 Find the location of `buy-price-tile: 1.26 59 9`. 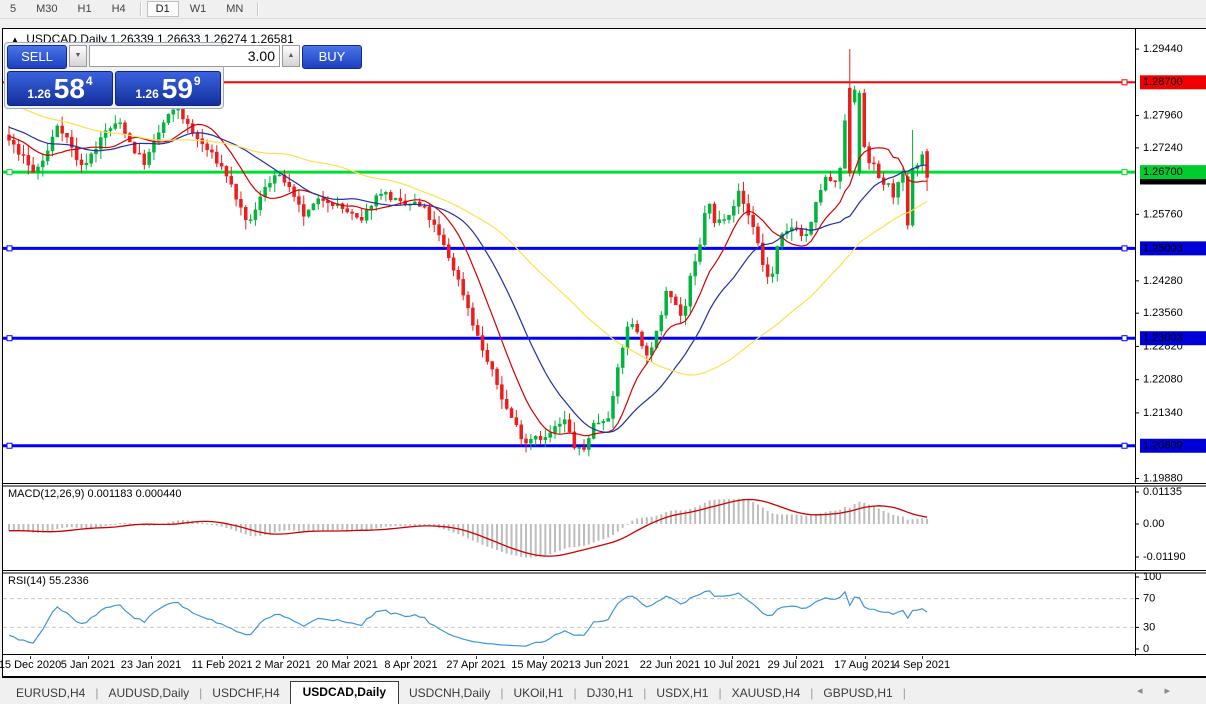

buy-price-tile: 1.26 59 9 is located at coordinates (168, 88).